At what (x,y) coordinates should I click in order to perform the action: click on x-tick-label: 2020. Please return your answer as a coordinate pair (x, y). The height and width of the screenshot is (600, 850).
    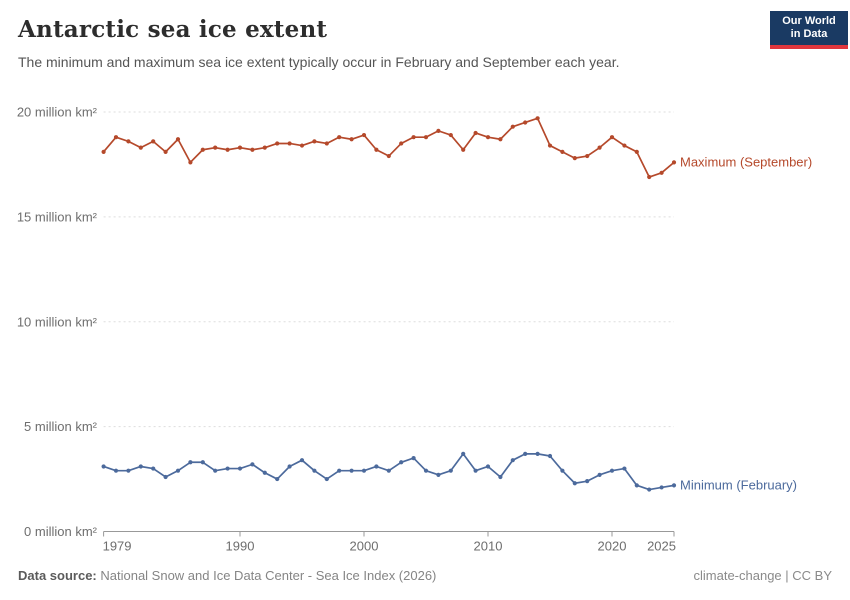
    Looking at the image, I should click on (612, 546).